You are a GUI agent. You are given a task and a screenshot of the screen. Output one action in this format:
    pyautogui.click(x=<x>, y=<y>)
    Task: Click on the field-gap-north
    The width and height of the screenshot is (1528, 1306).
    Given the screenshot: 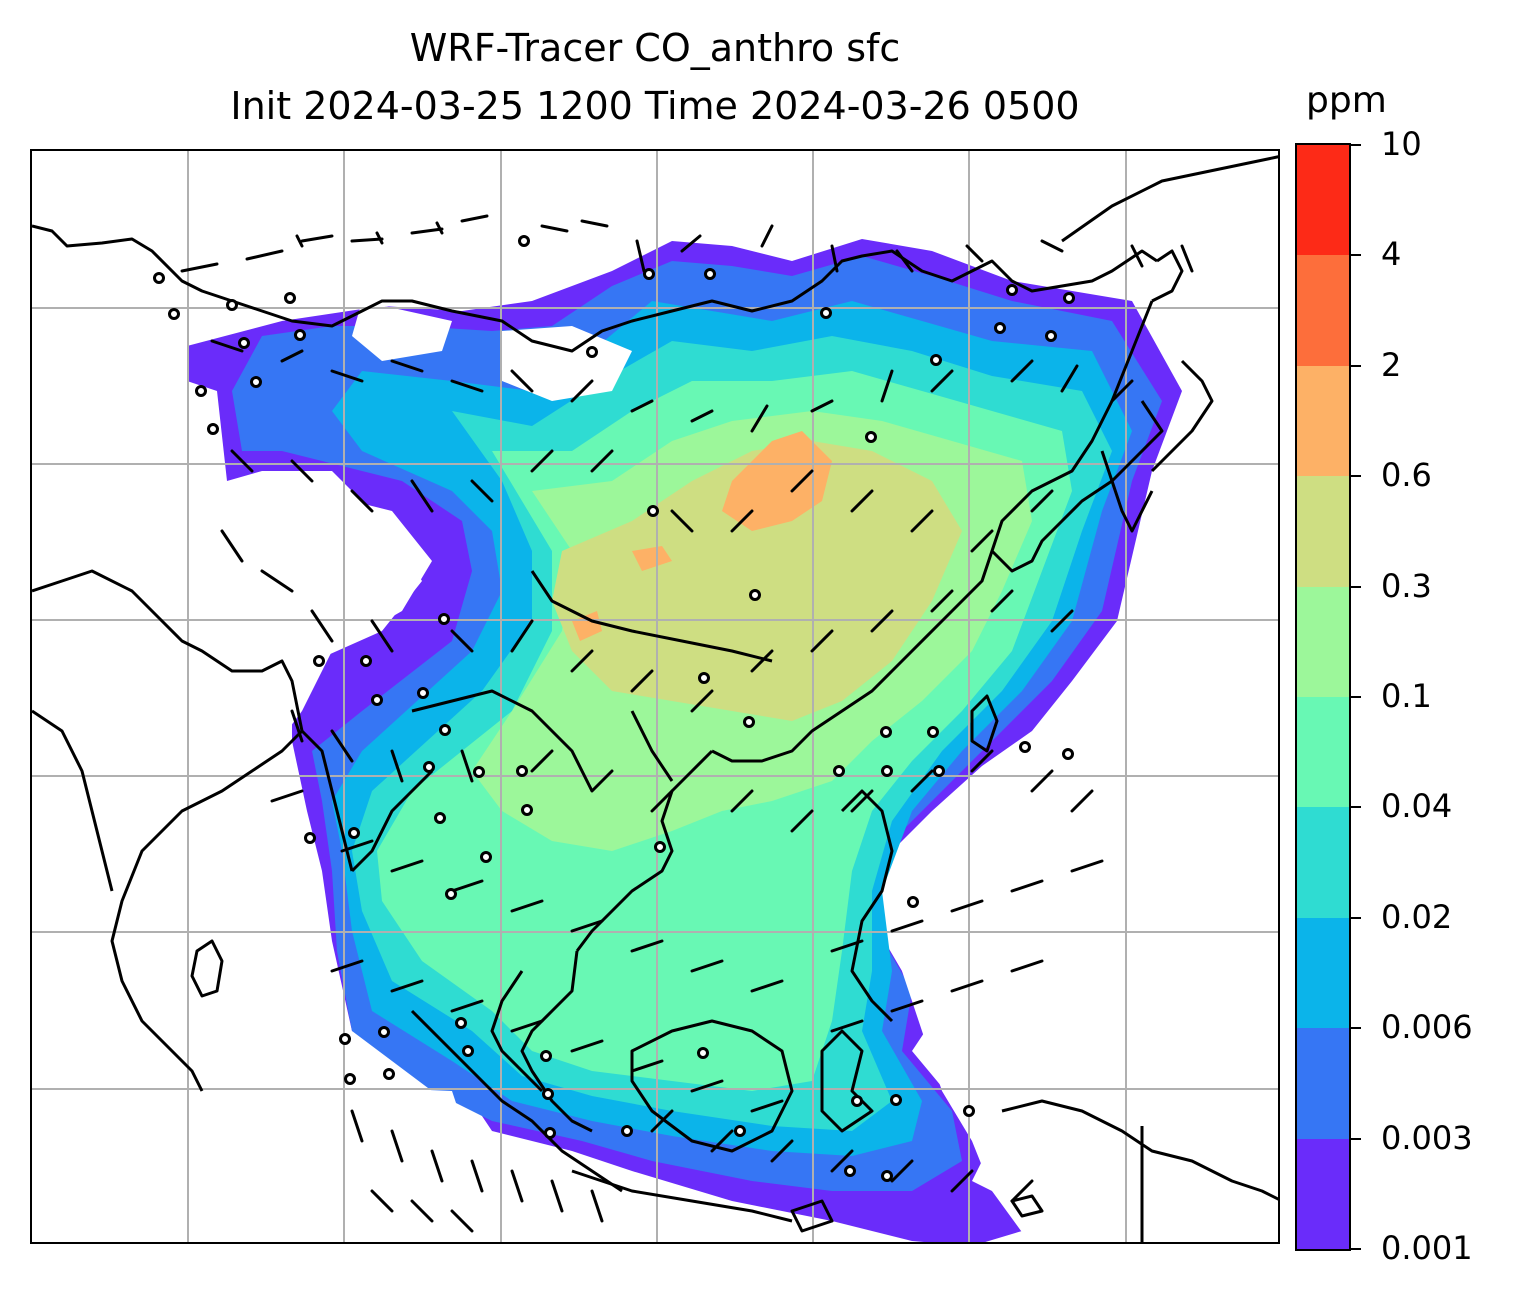 What is the action you would take?
    pyautogui.click(x=567, y=363)
    